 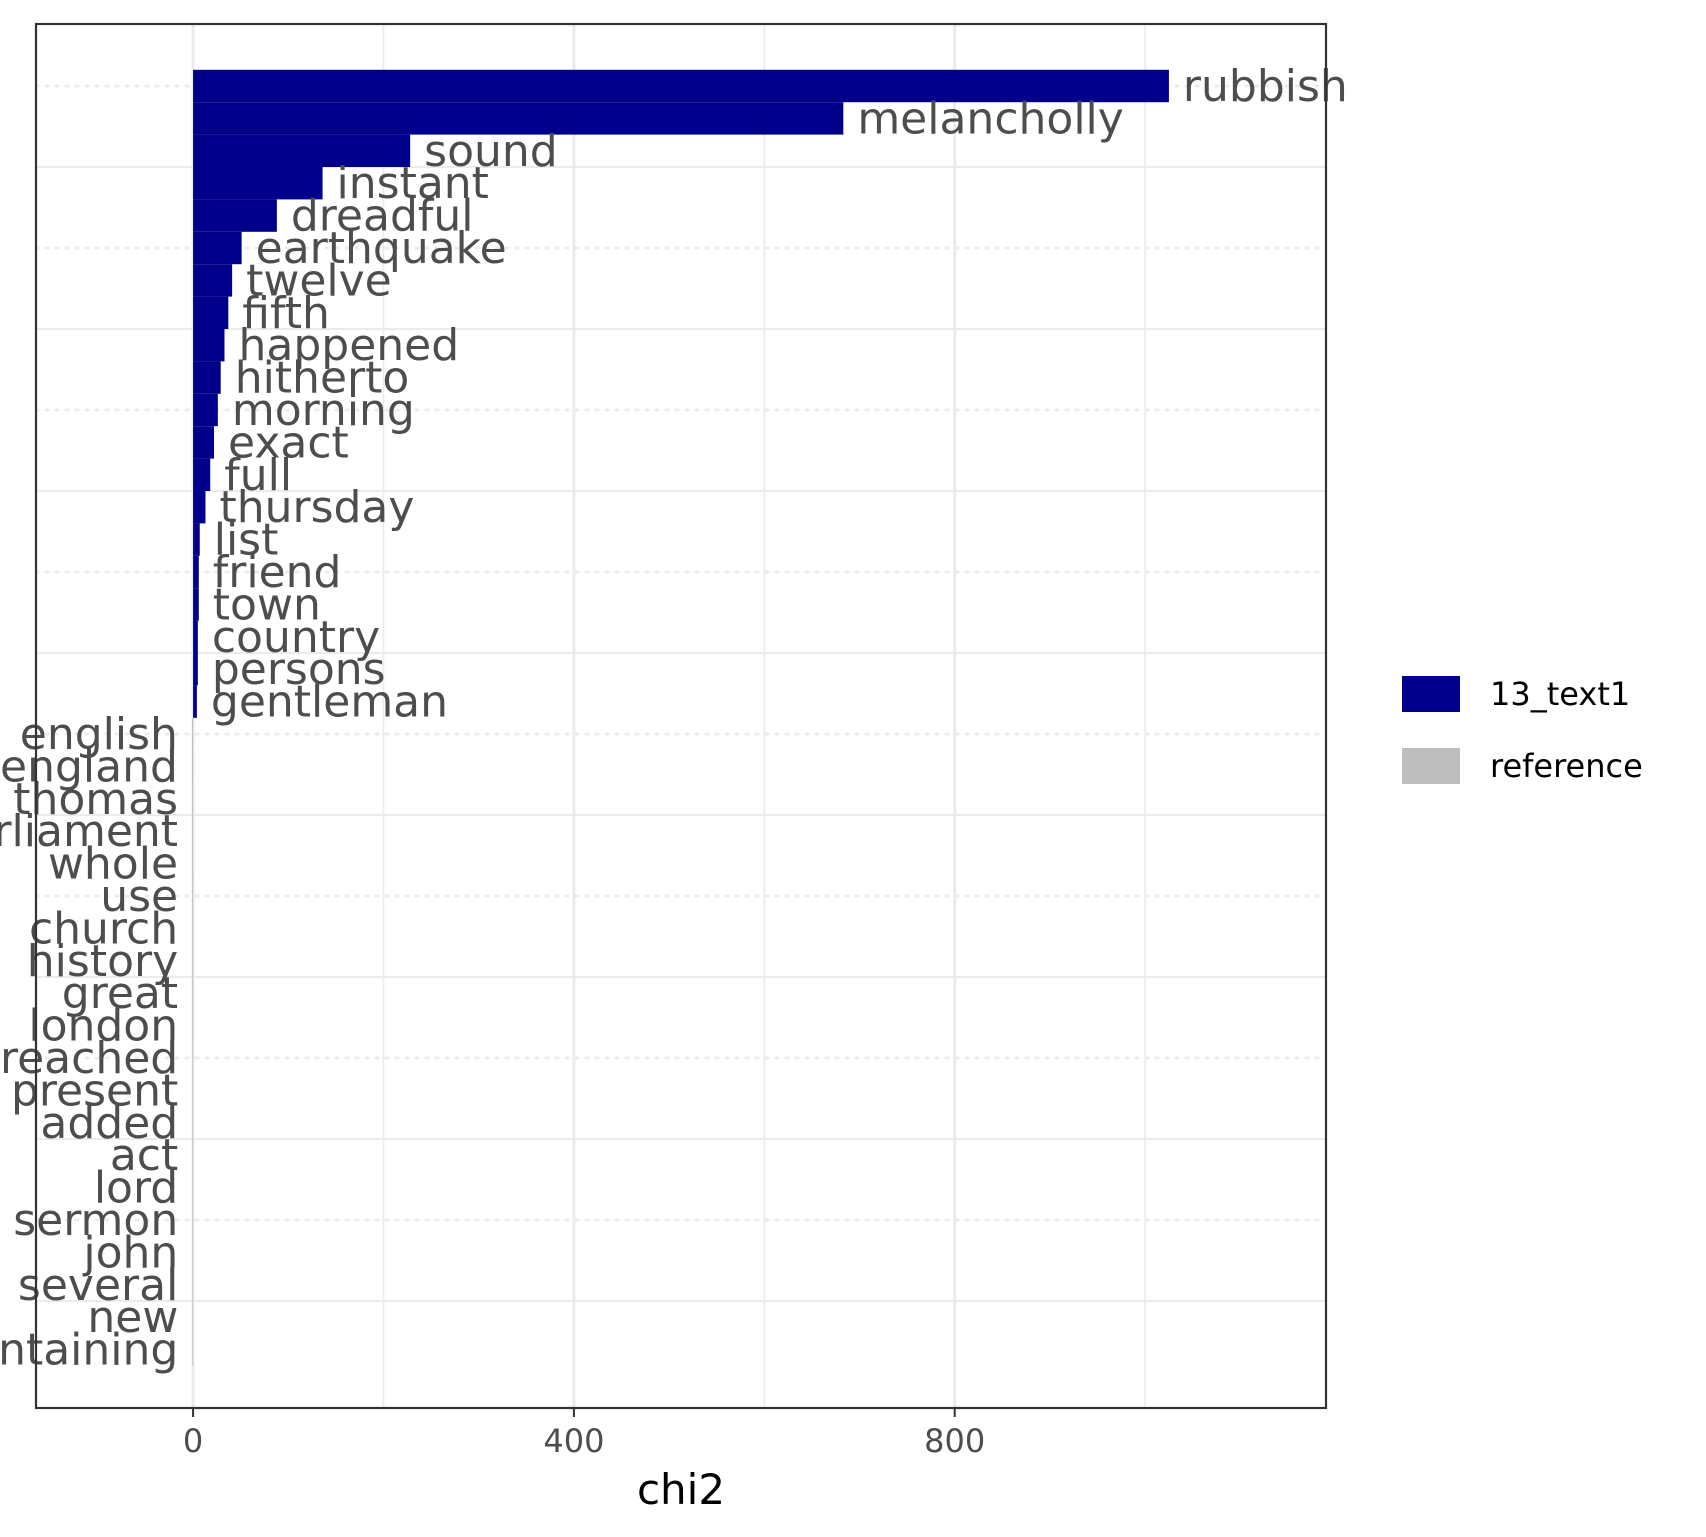 What do you see at coordinates (323, 410) in the screenshot?
I see `bar-label-morning: morning` at bounding box center [323, 410].